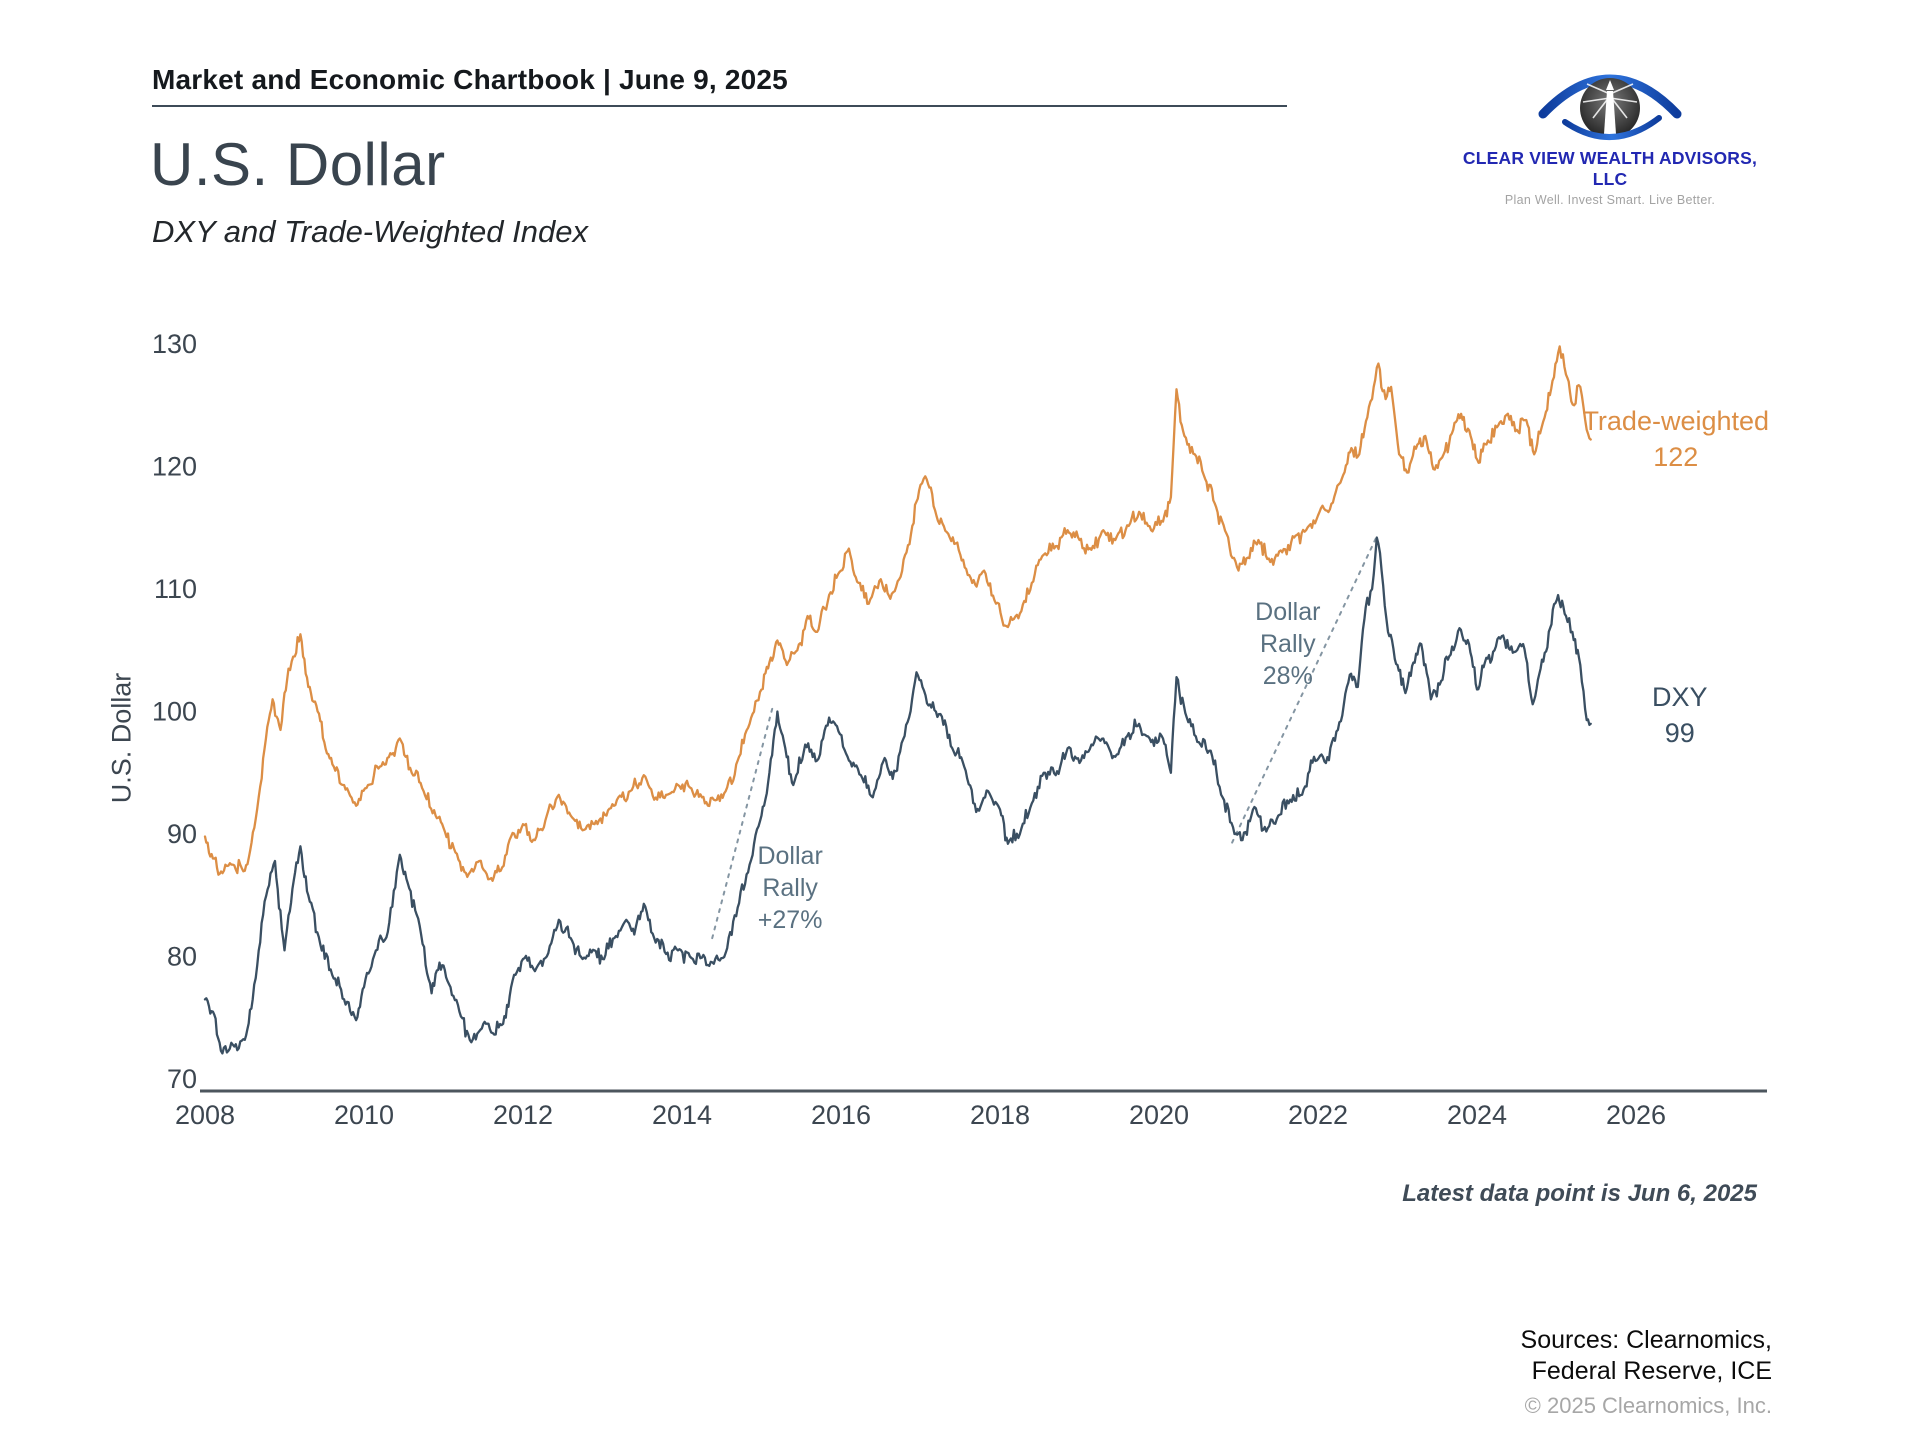  What do you see at coordinates (1000, 1115) in the screenshot?
I see `x-tick-label: 2018` at bounding box center [1000, 1115].